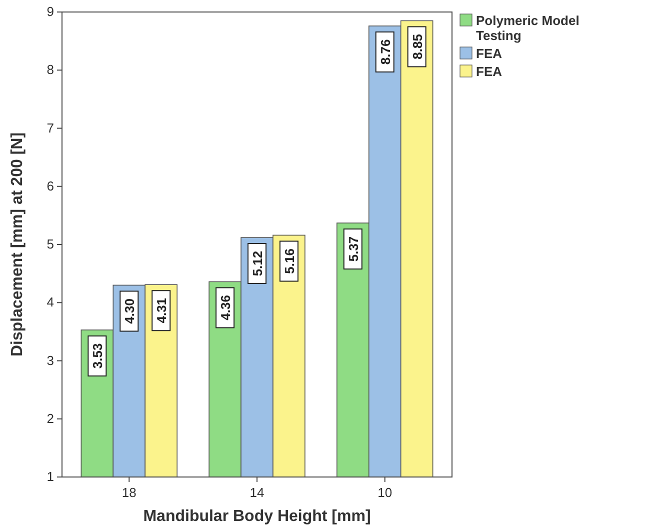 The image size is (652, 527). Describe the element at coordinates (50, 244) in the screenshot. I see `y-tick-label: 5` at that location.